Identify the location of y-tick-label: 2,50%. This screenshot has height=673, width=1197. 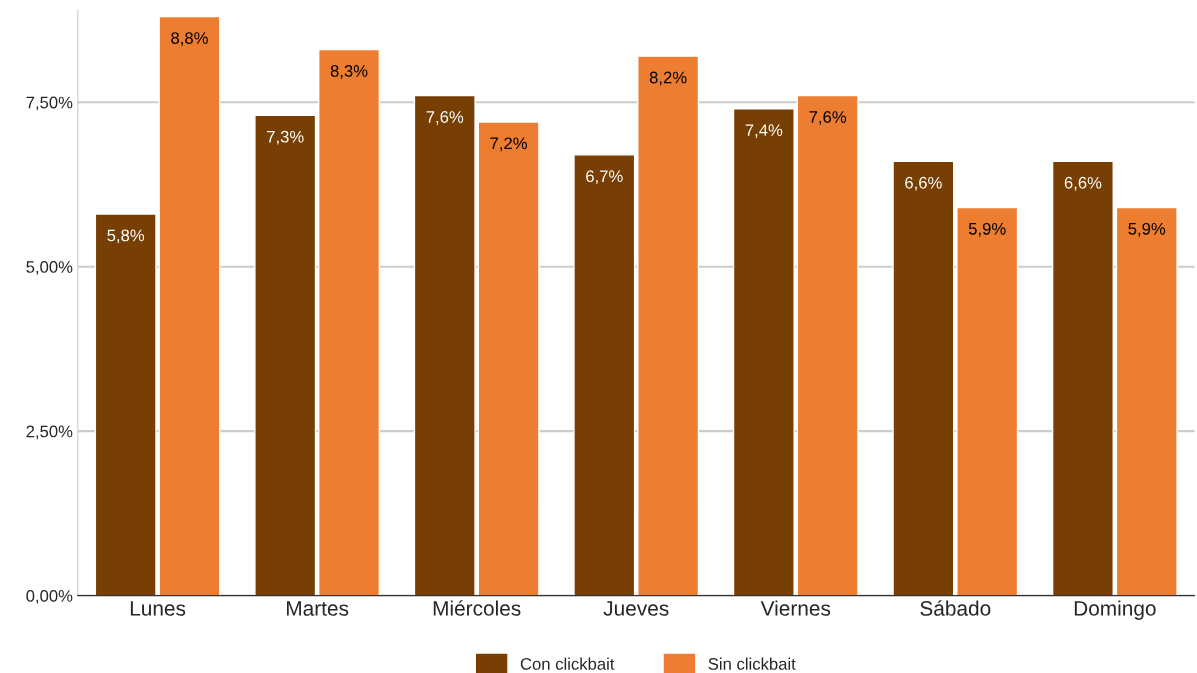
(49, 432).